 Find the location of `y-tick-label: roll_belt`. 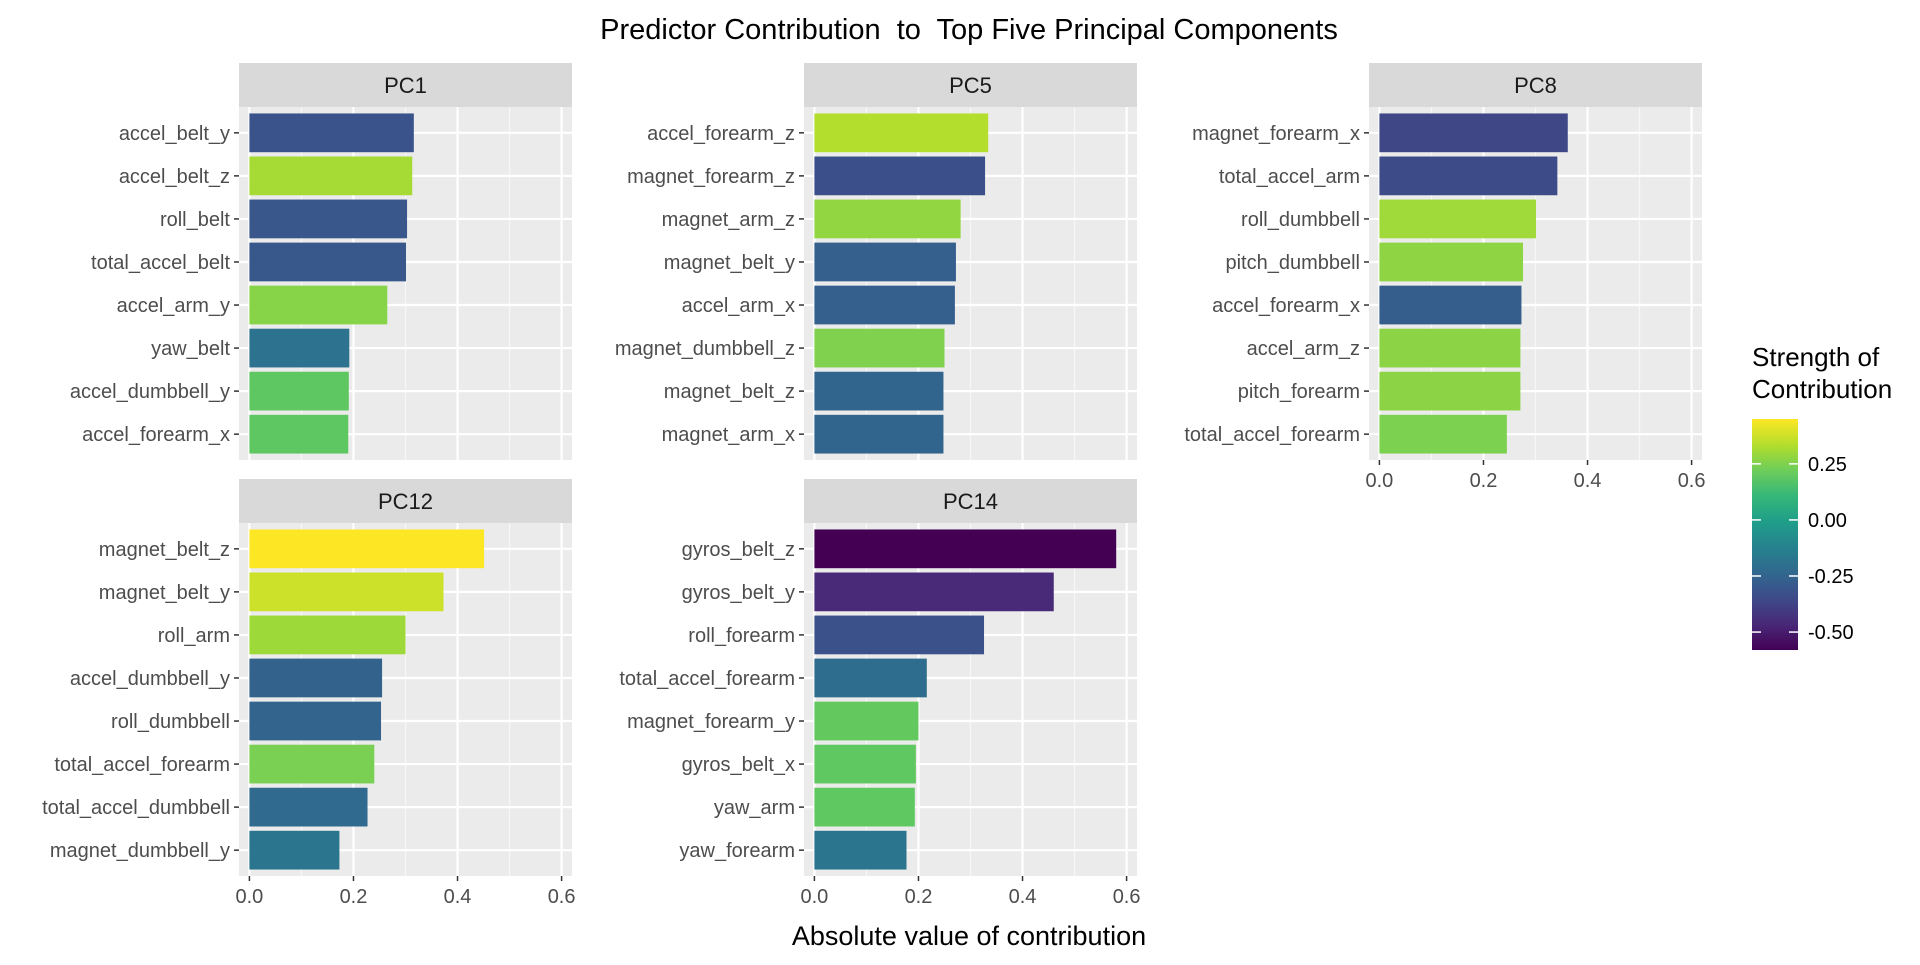

y-tick-label: roll_belt is located at coordinates (195, 220).